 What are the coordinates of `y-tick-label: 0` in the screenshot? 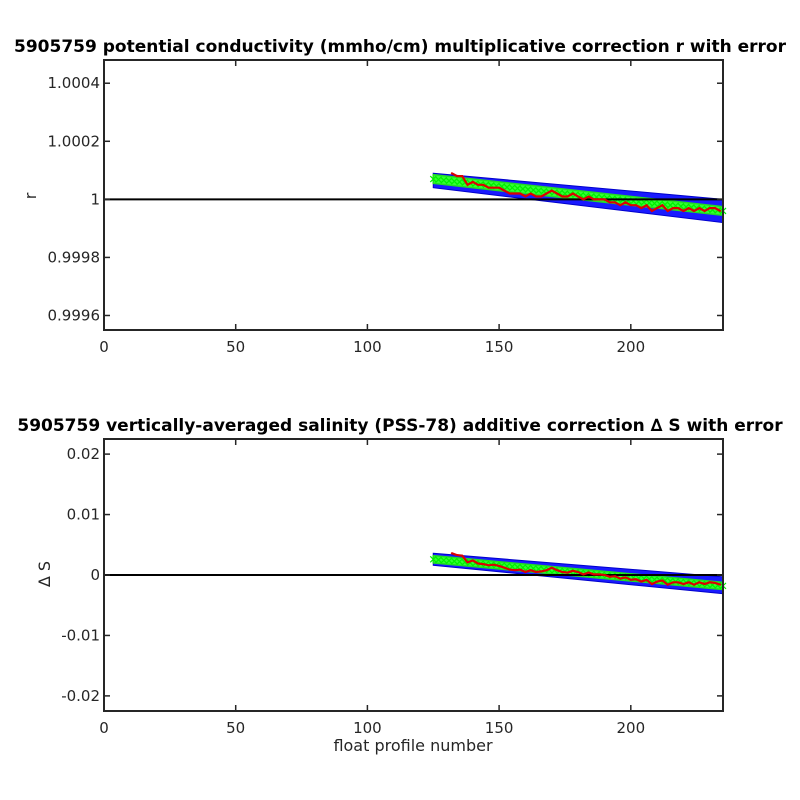 It's located at (95, 575).